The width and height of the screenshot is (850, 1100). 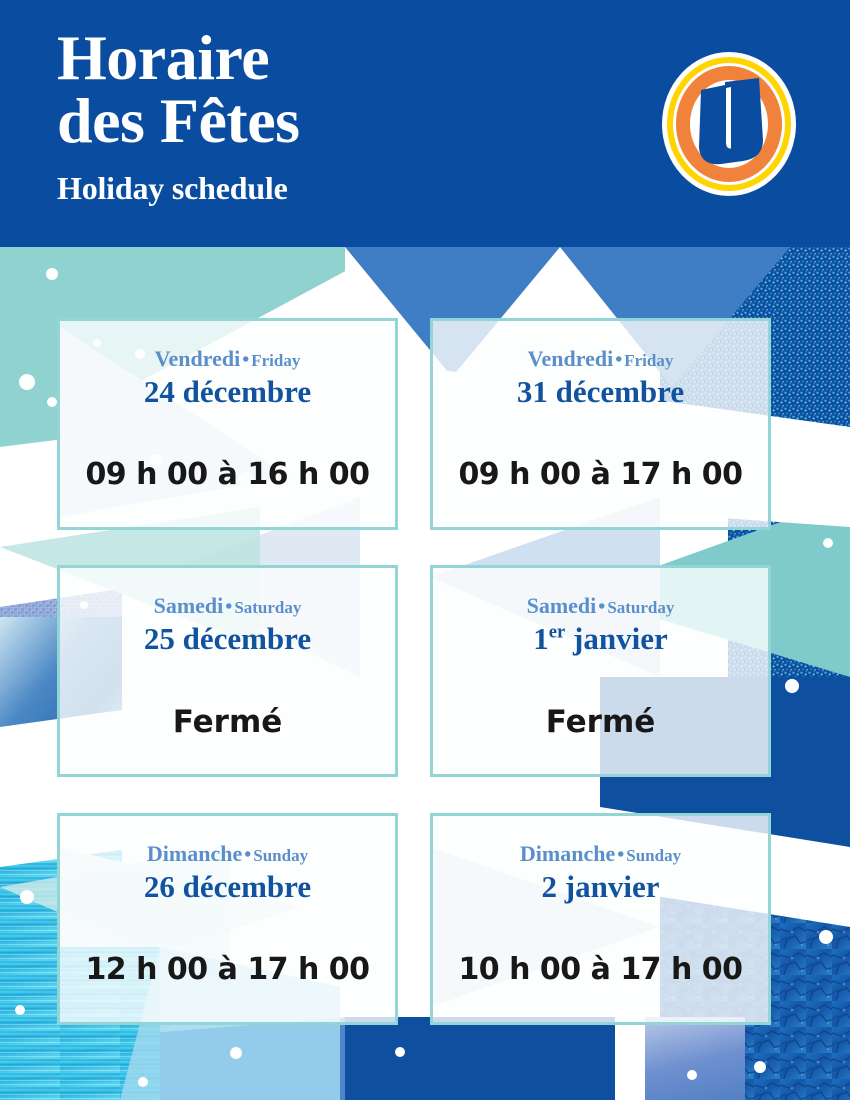 I want to click on card-hours: 09 h 00 à 16 h 00, so click(x=227, y=474).